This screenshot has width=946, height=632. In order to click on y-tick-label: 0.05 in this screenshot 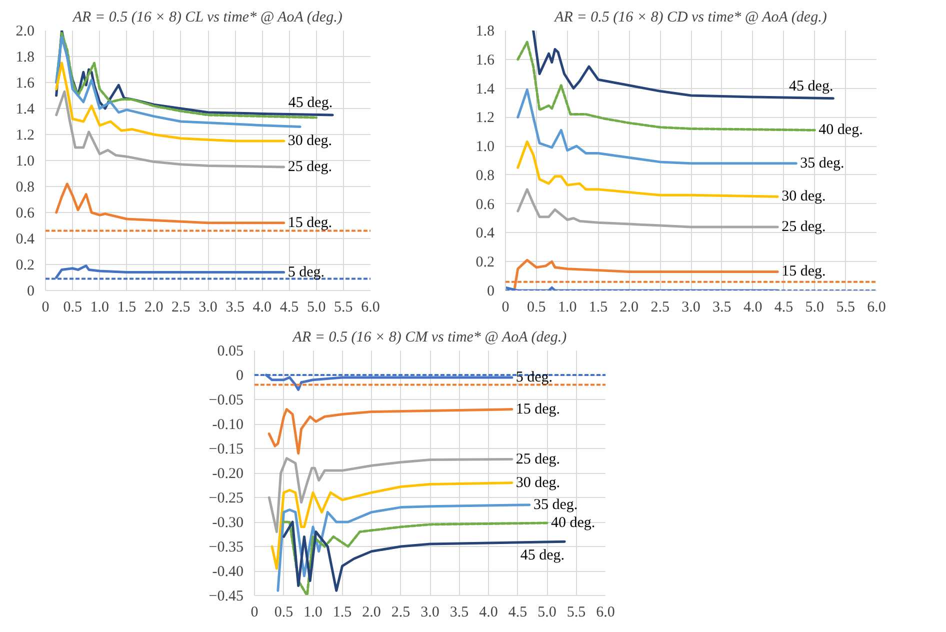, I will do `click(230, 352)`.